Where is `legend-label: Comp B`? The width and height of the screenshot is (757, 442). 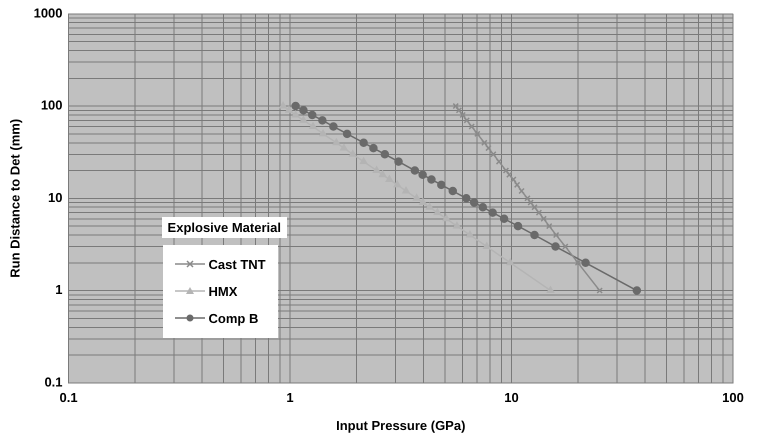 legend-label: Comp B is located at coordinates (233, 318).